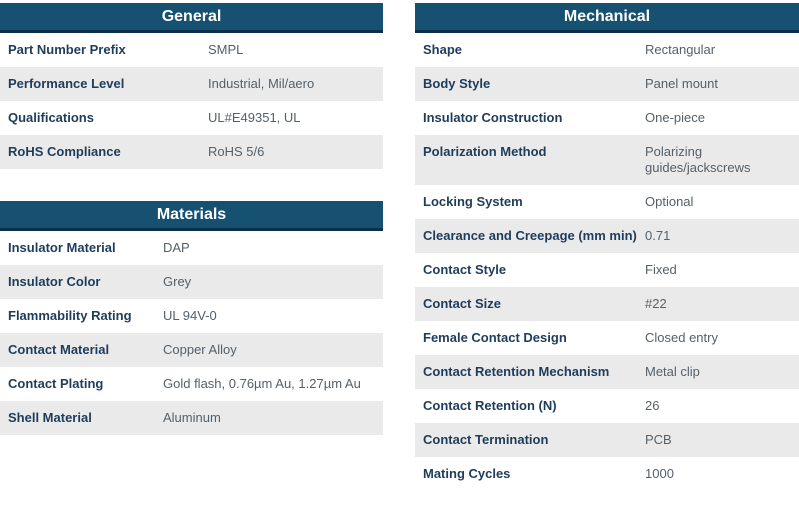  I want to click on spec-value: Fixed, so click(661, 269).